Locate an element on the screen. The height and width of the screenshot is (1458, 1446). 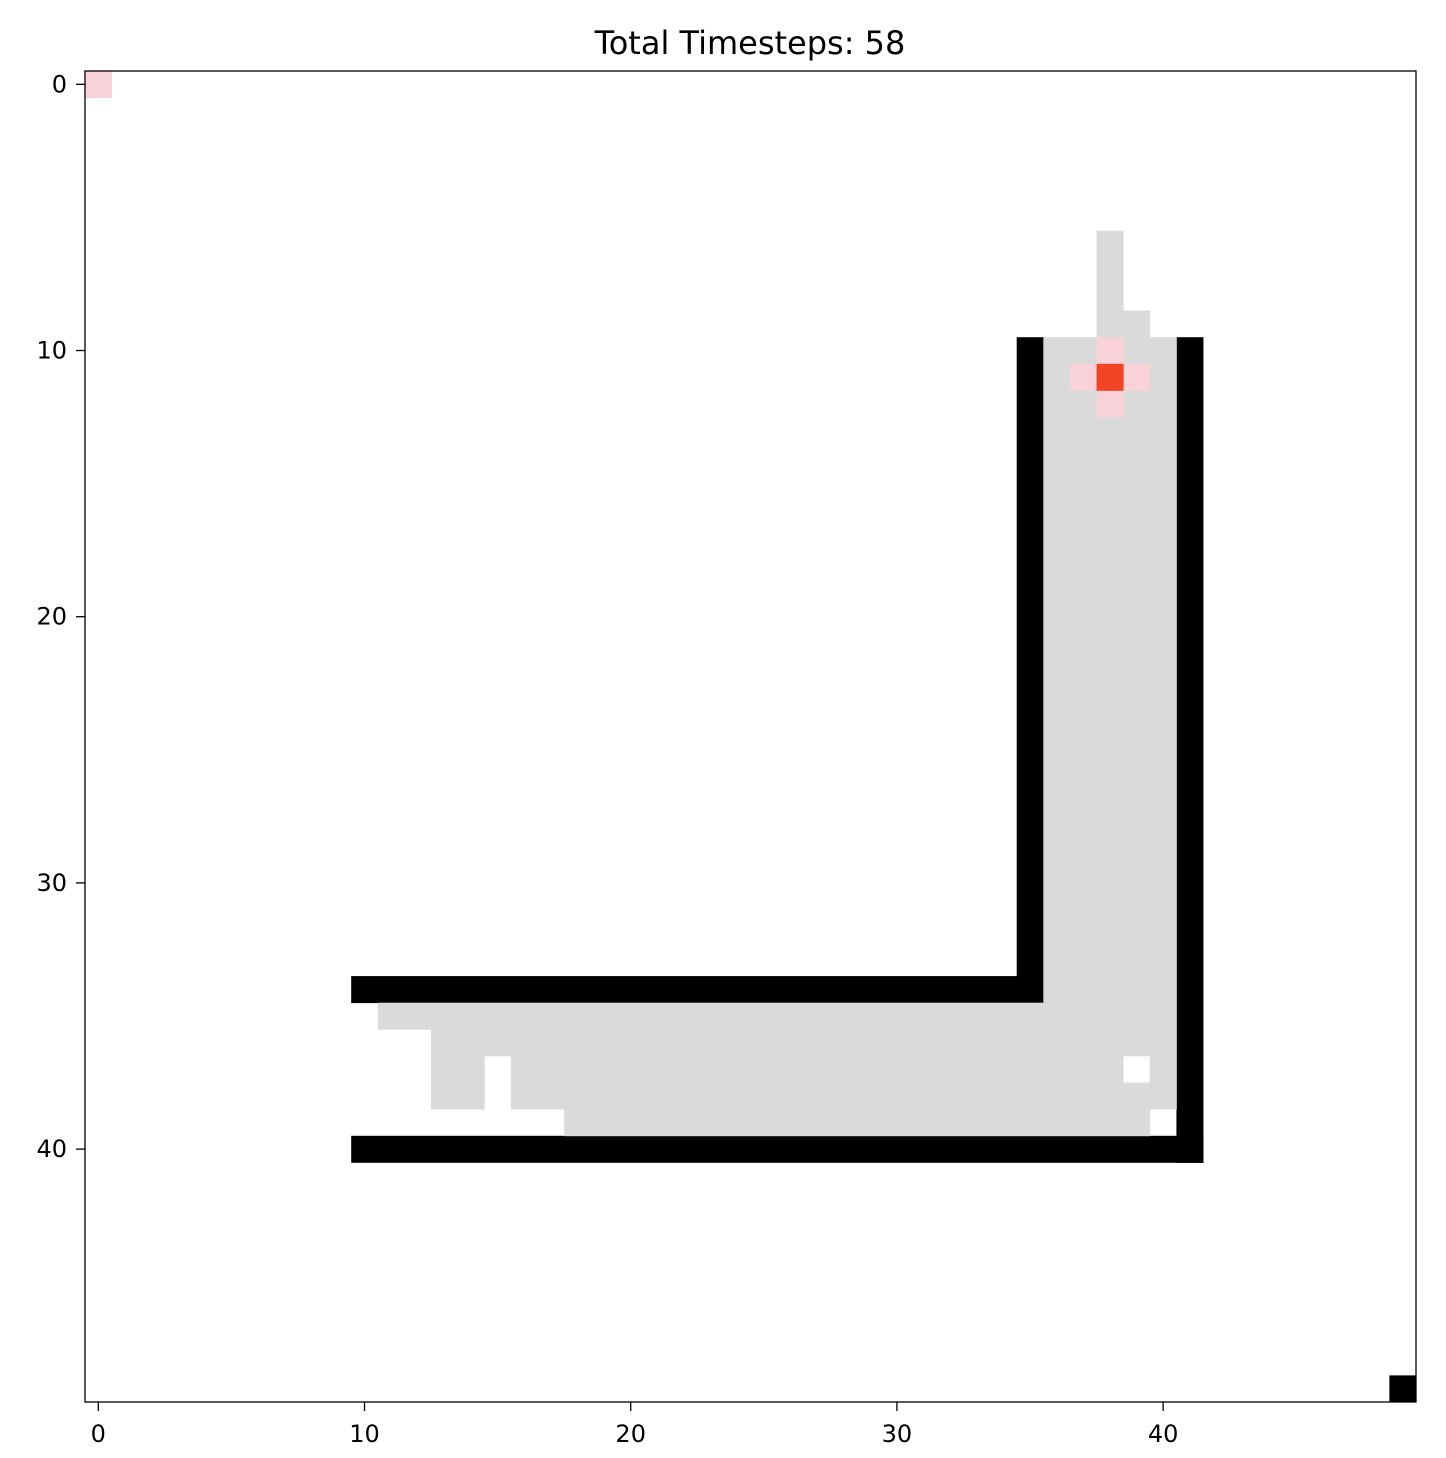
x-axis-ticks: 0 10 20 30 40 is located at coordinates (635, 1425).